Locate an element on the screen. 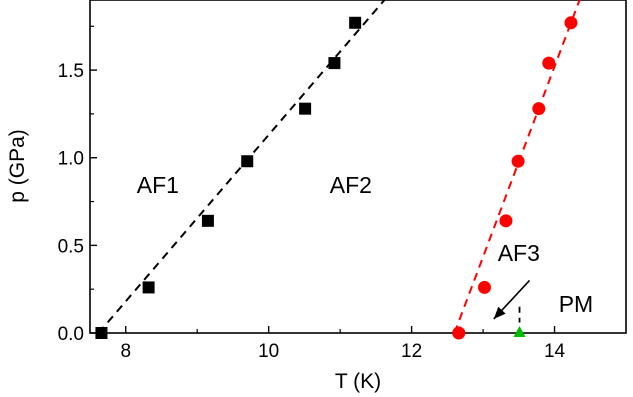 This screenshot has height=397, width=633. y-tick-label: 1.0 is located at coordinates (71, 159).